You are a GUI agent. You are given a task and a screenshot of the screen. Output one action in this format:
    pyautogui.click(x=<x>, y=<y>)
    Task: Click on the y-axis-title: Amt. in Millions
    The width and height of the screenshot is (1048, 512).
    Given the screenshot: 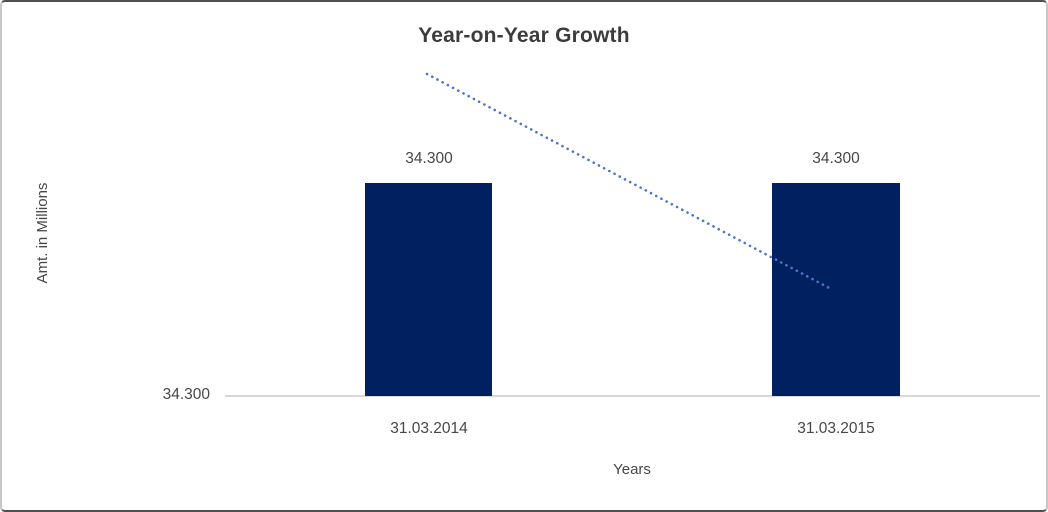 What is the action you would take?
    pyautogui.click(x=42, y=233)
    